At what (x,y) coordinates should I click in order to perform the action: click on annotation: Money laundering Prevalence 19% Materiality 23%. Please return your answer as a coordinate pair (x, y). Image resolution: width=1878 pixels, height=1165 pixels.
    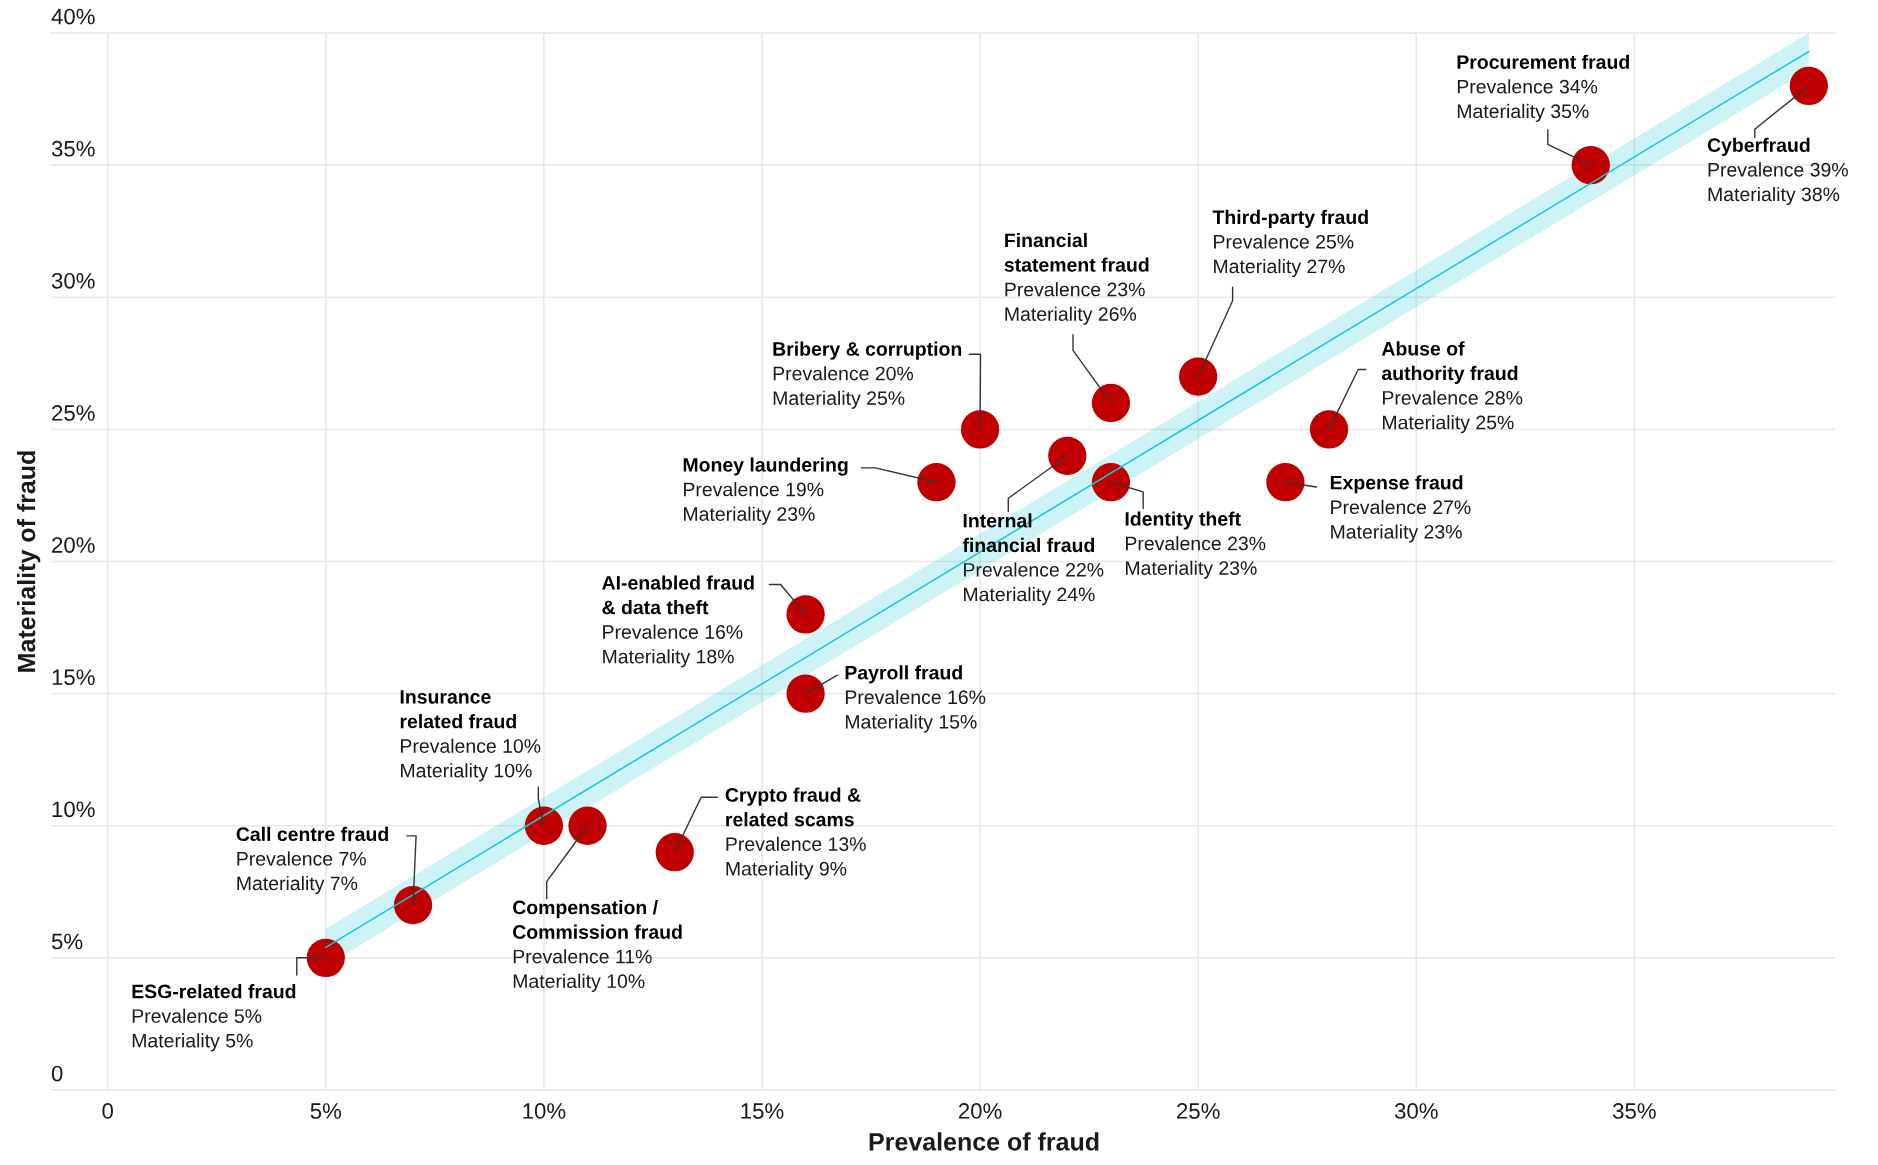
    Looking at the image, I should click on (765, 491).